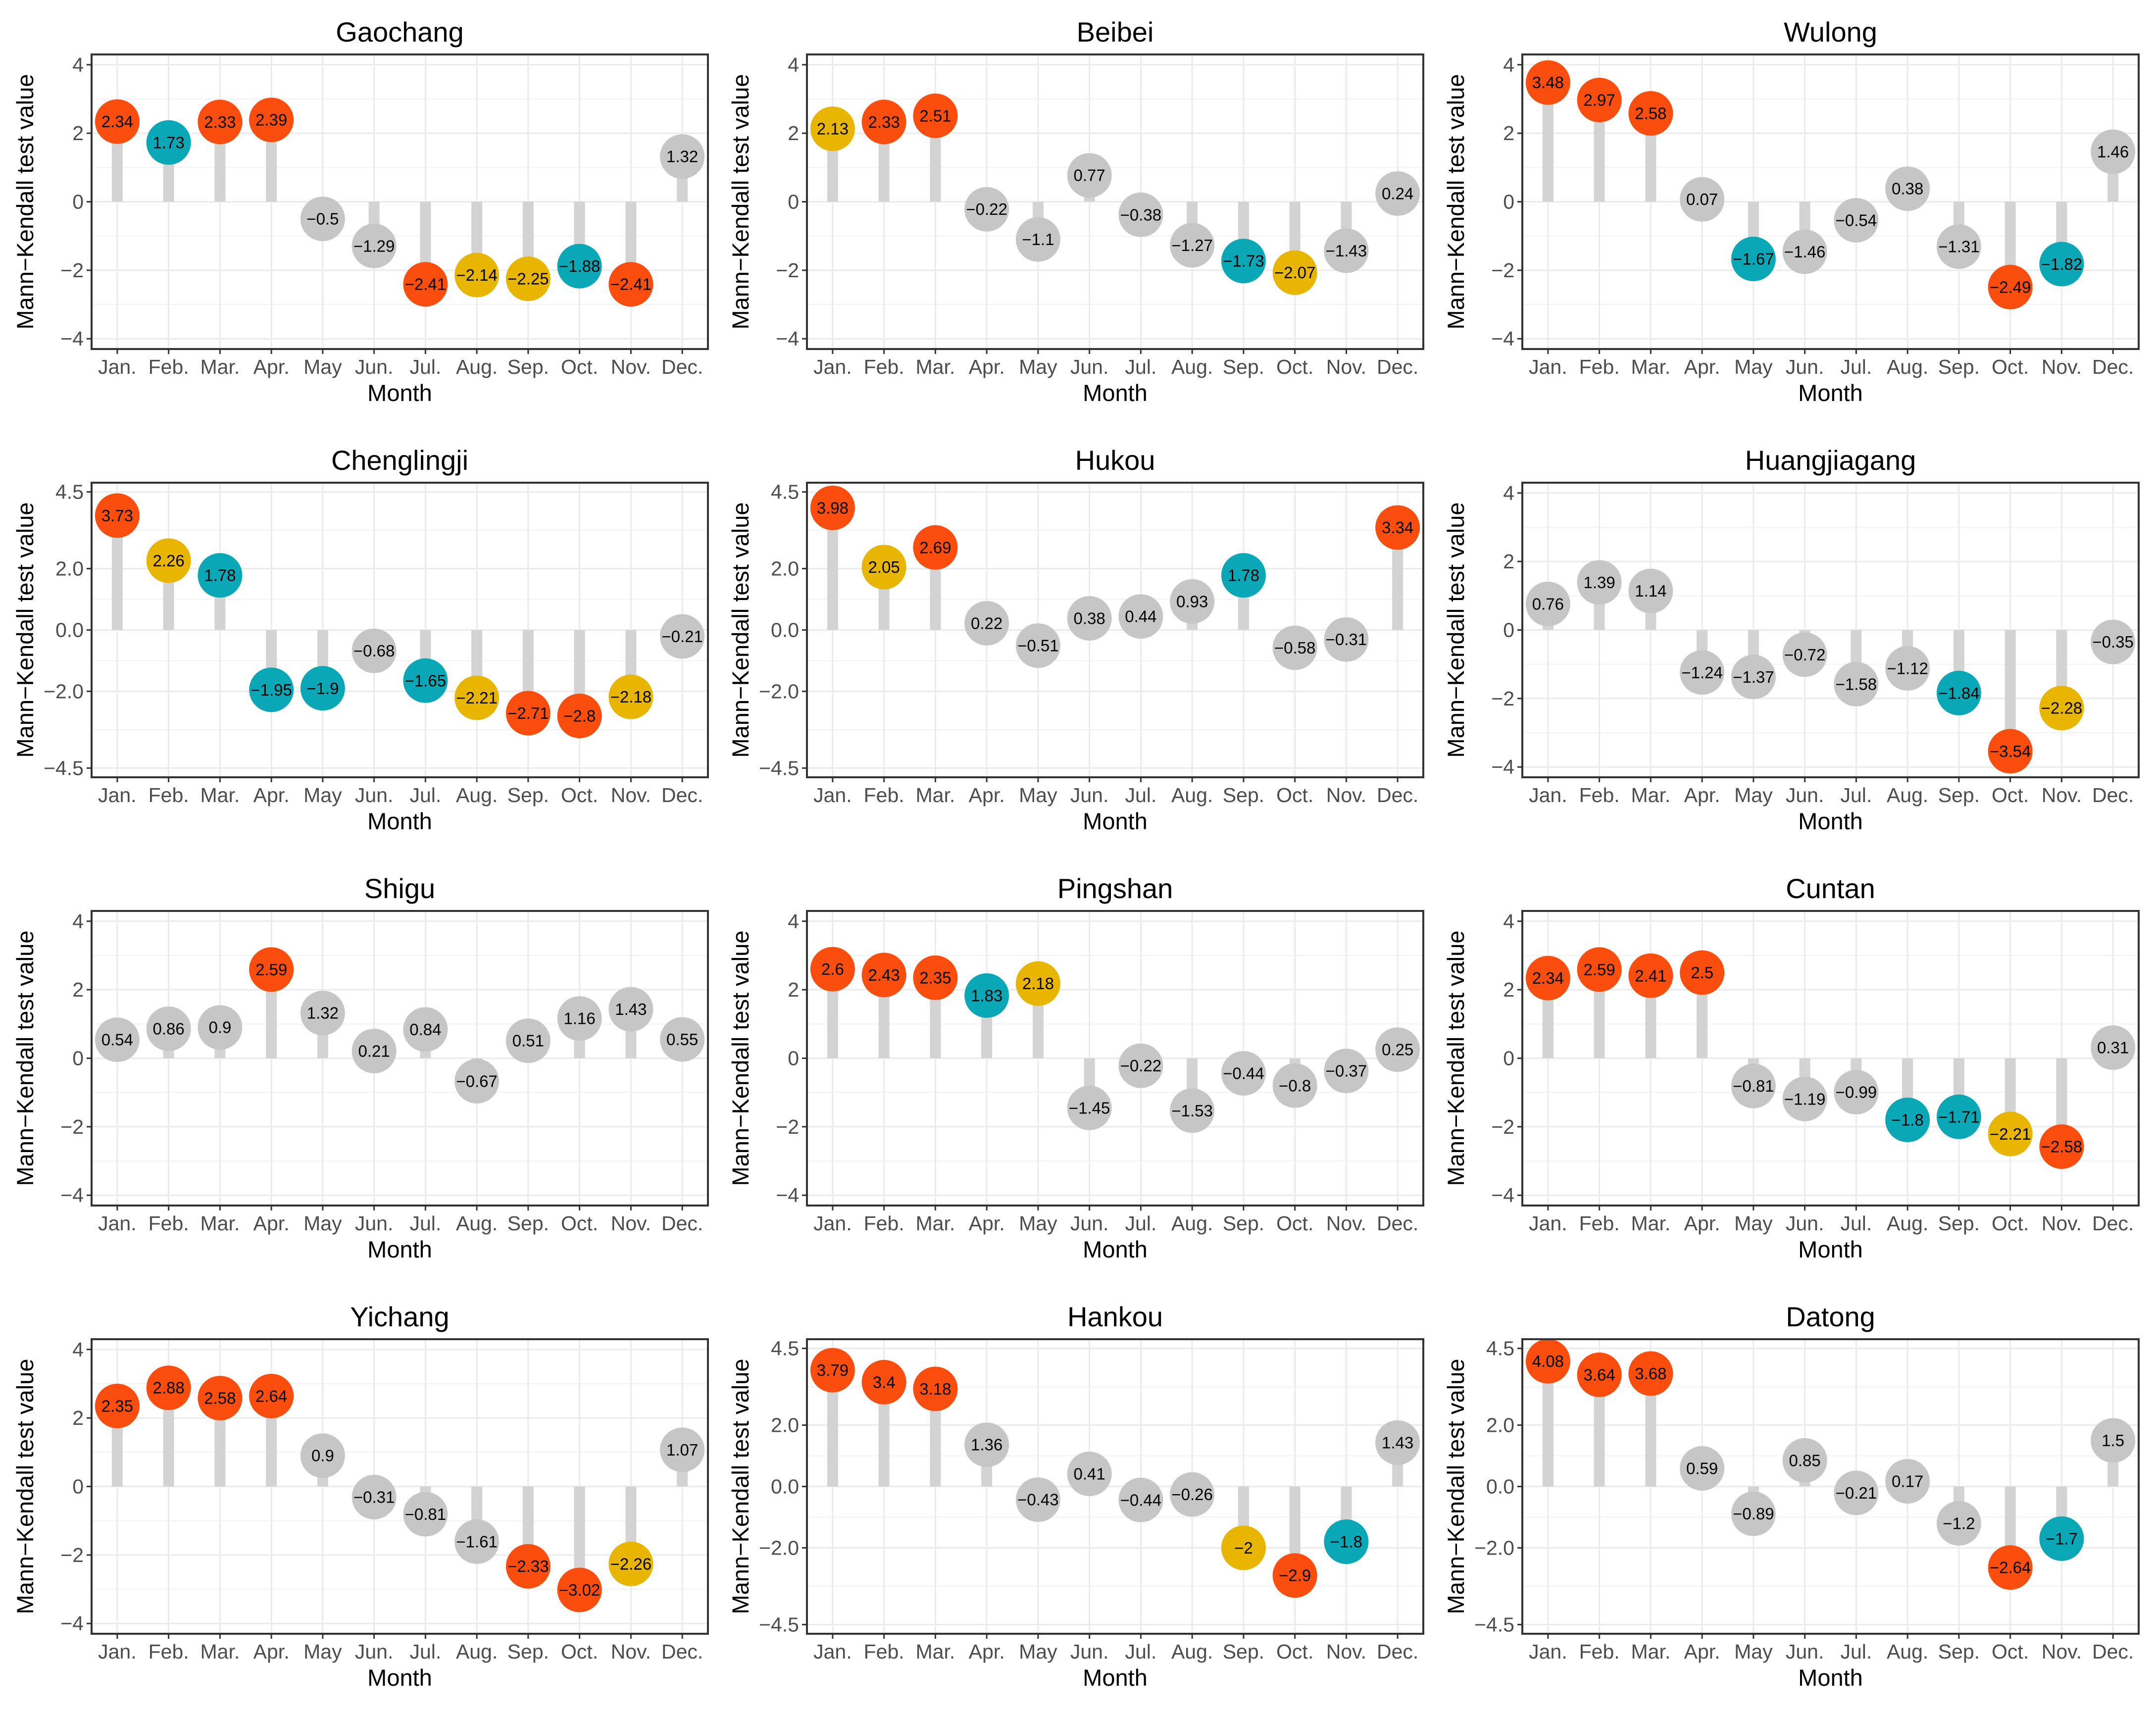 The image size is (2156, 1711). What do you see at coordinates (1294, 795) in the screenshot?
I see `x-tick-label: Oct.` at bounding box center [1294, 795].